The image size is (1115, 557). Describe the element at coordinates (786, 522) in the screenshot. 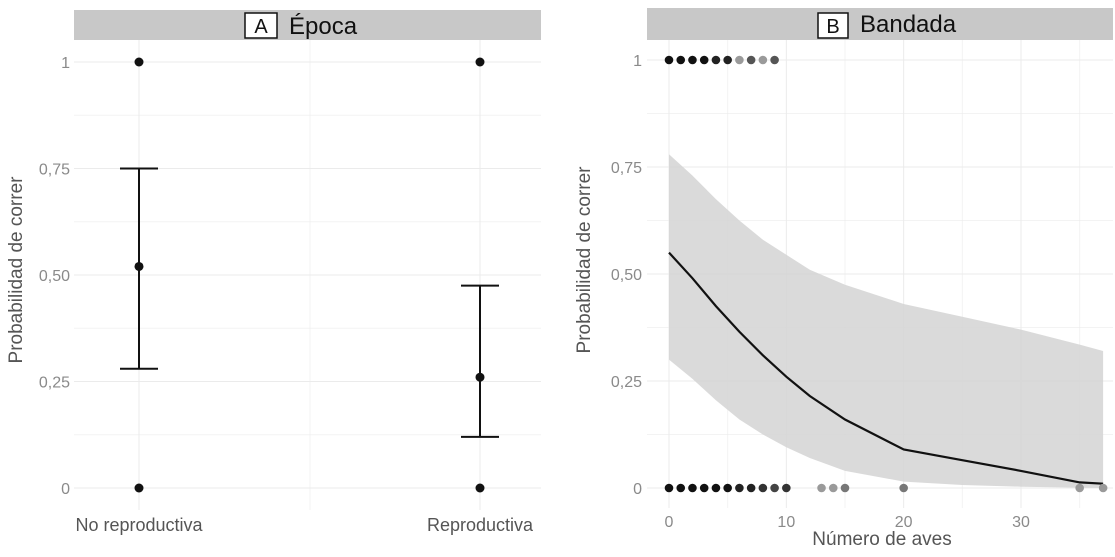

I see `panel-b-xtick-label: 10` at that location.